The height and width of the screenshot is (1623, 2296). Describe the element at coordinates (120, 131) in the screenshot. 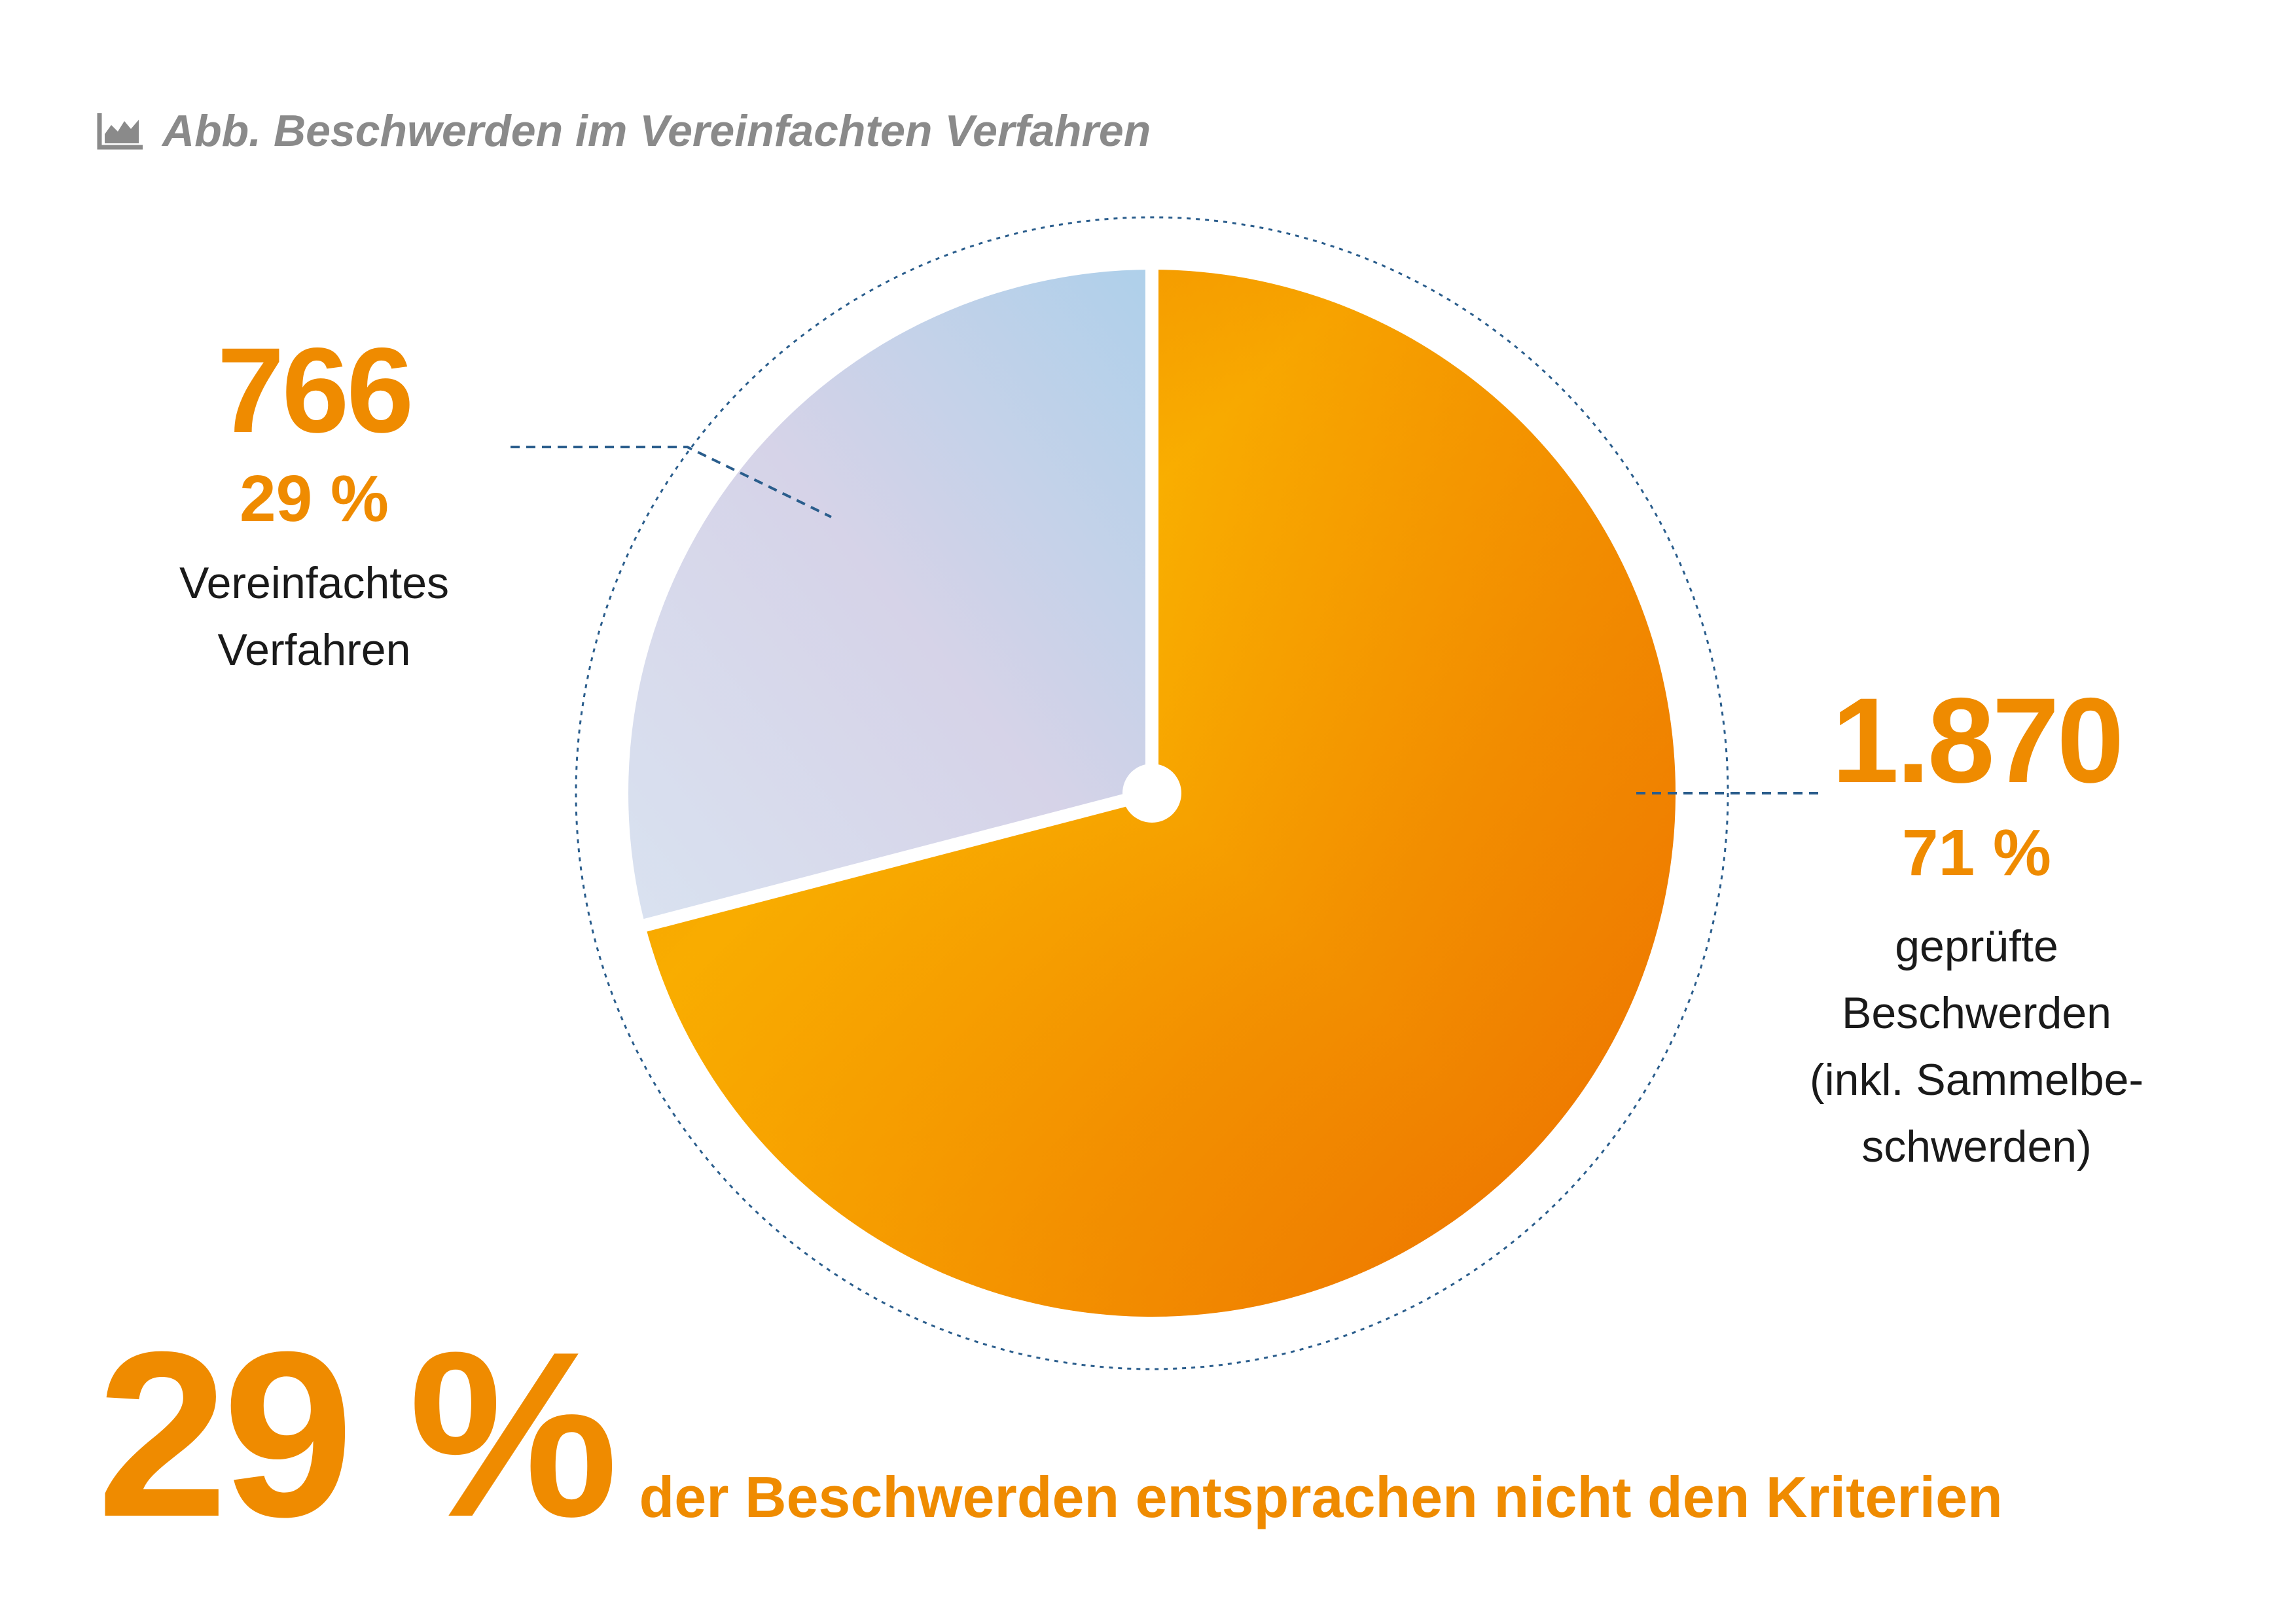

I see `area-chart-icon` at that location.